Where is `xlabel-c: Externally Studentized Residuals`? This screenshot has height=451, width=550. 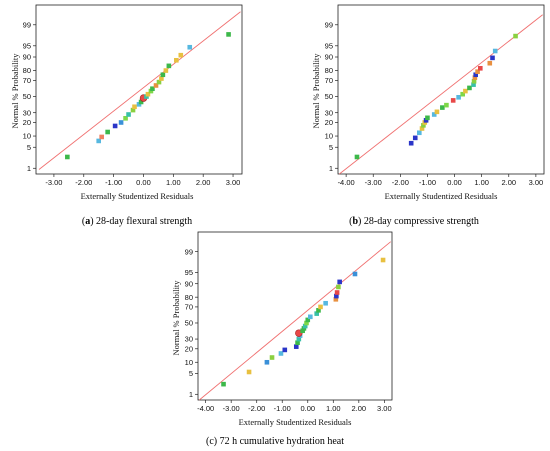 xlabel-c: Externally Studentized Residuals is located at coordinates (295, 422).